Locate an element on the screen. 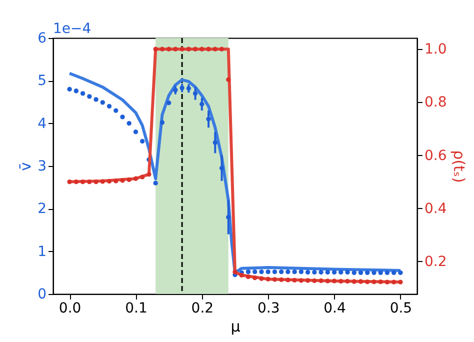  y2-tick-label: 0.6 is located at coordinates (435, 156).